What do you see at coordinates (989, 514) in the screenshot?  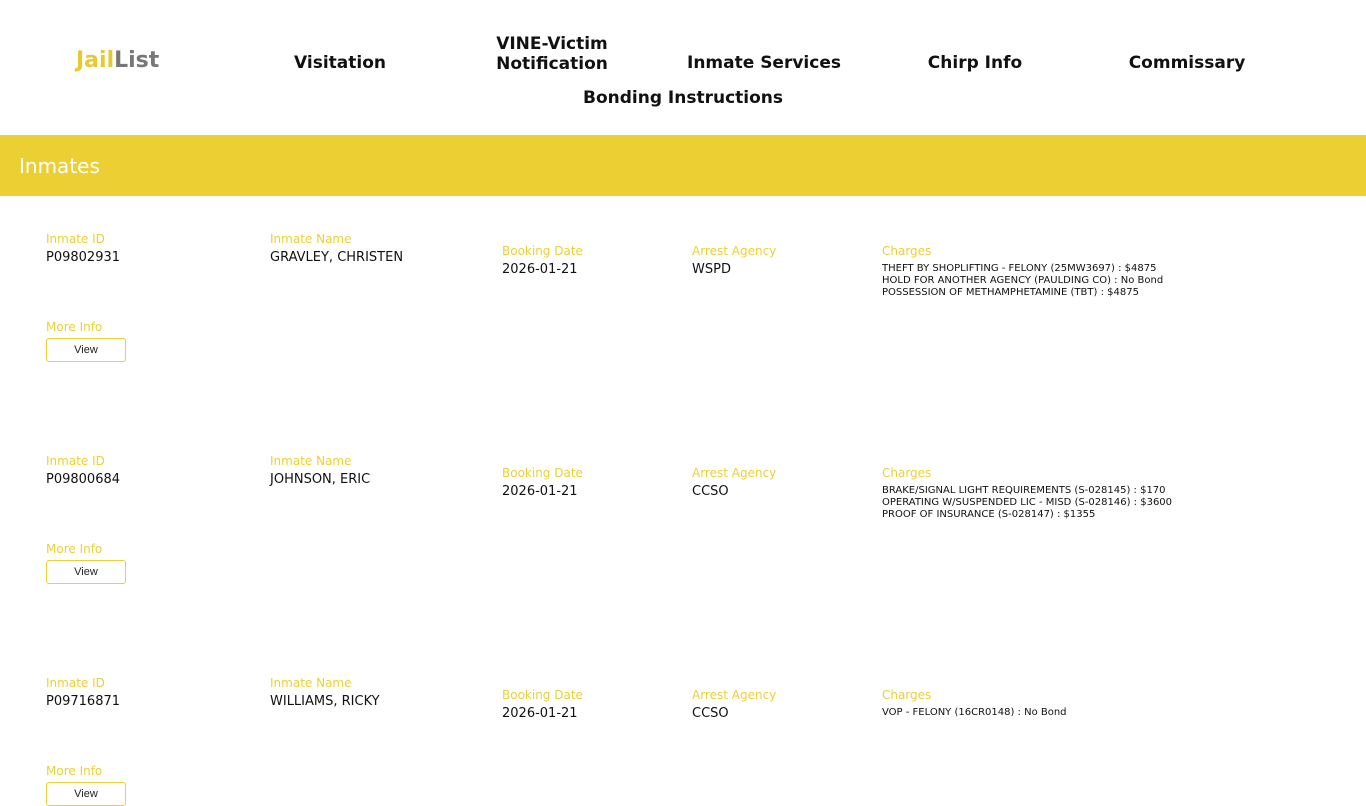 I see `charge: PROOF OF INSURANCE (S-028147) : $1355` at bounding box center [989, 514].